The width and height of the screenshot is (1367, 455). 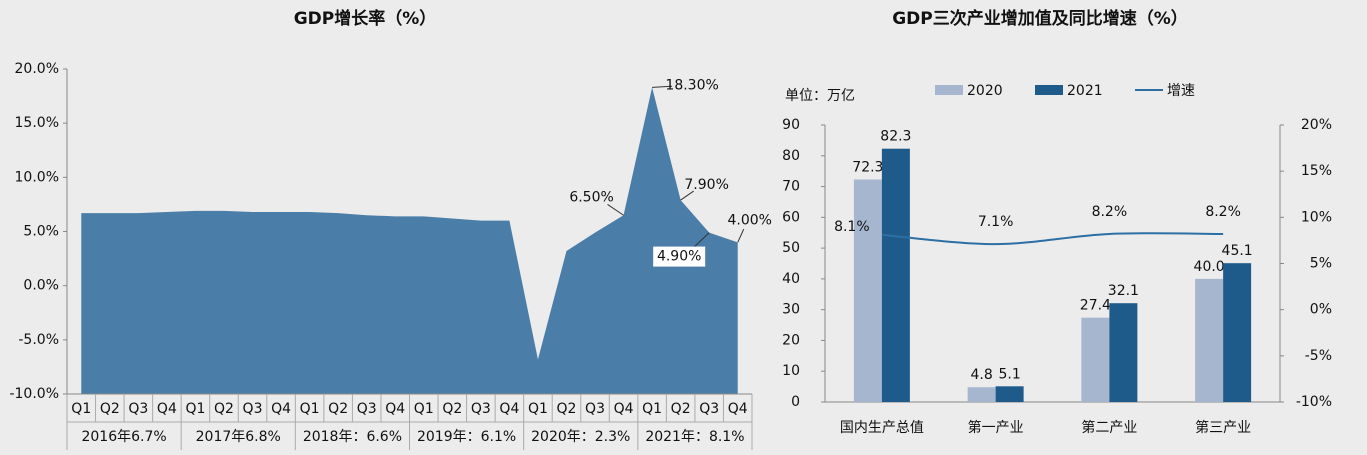 I want to click on y-tick-label: 30, so click(x=791, y=310).